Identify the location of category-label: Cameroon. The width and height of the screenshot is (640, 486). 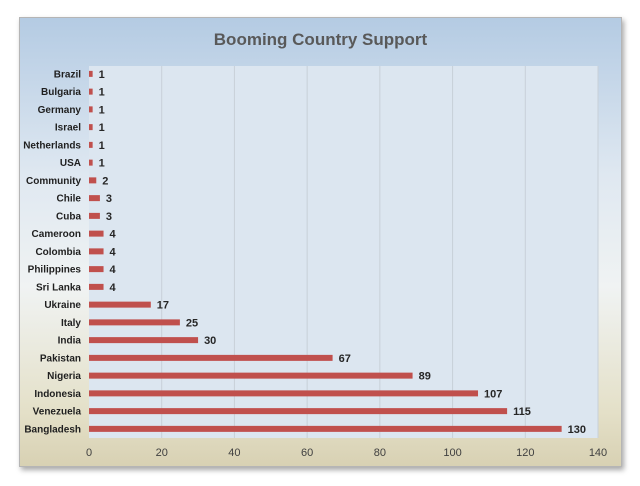
(56, 234).